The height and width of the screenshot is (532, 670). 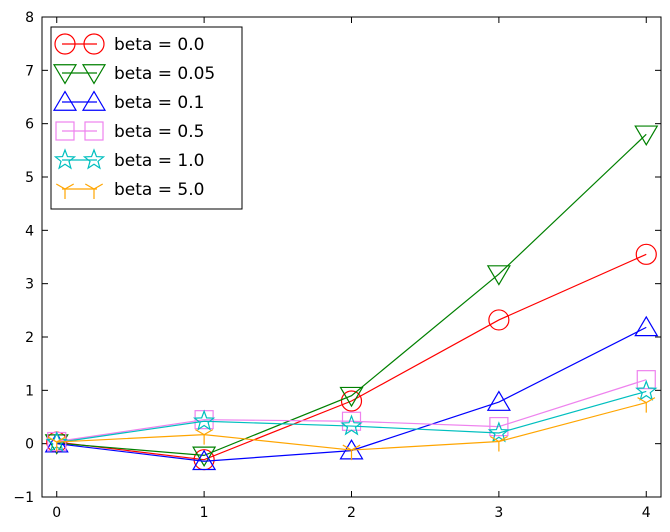 What do you see at coordinates (29, 445) in the screenshot?
I see `y-tick-label: 0` at bounding box center [29, 445].